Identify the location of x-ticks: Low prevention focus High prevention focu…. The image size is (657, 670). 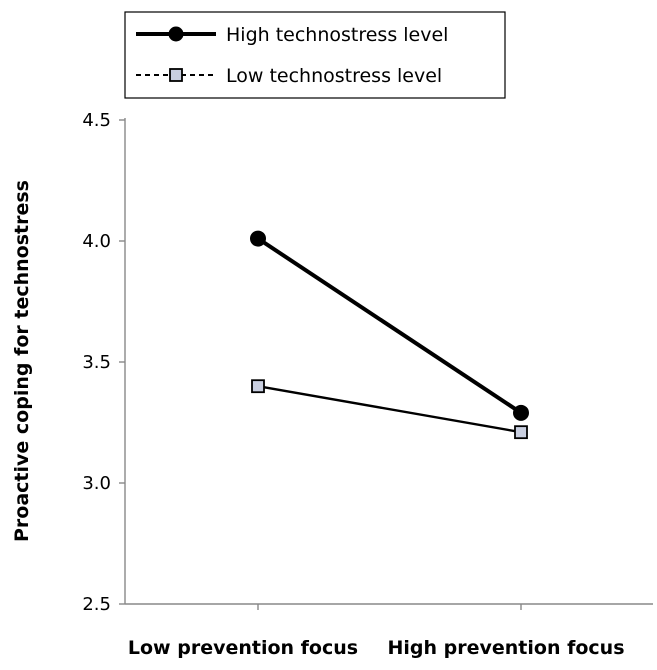
(376, 631).